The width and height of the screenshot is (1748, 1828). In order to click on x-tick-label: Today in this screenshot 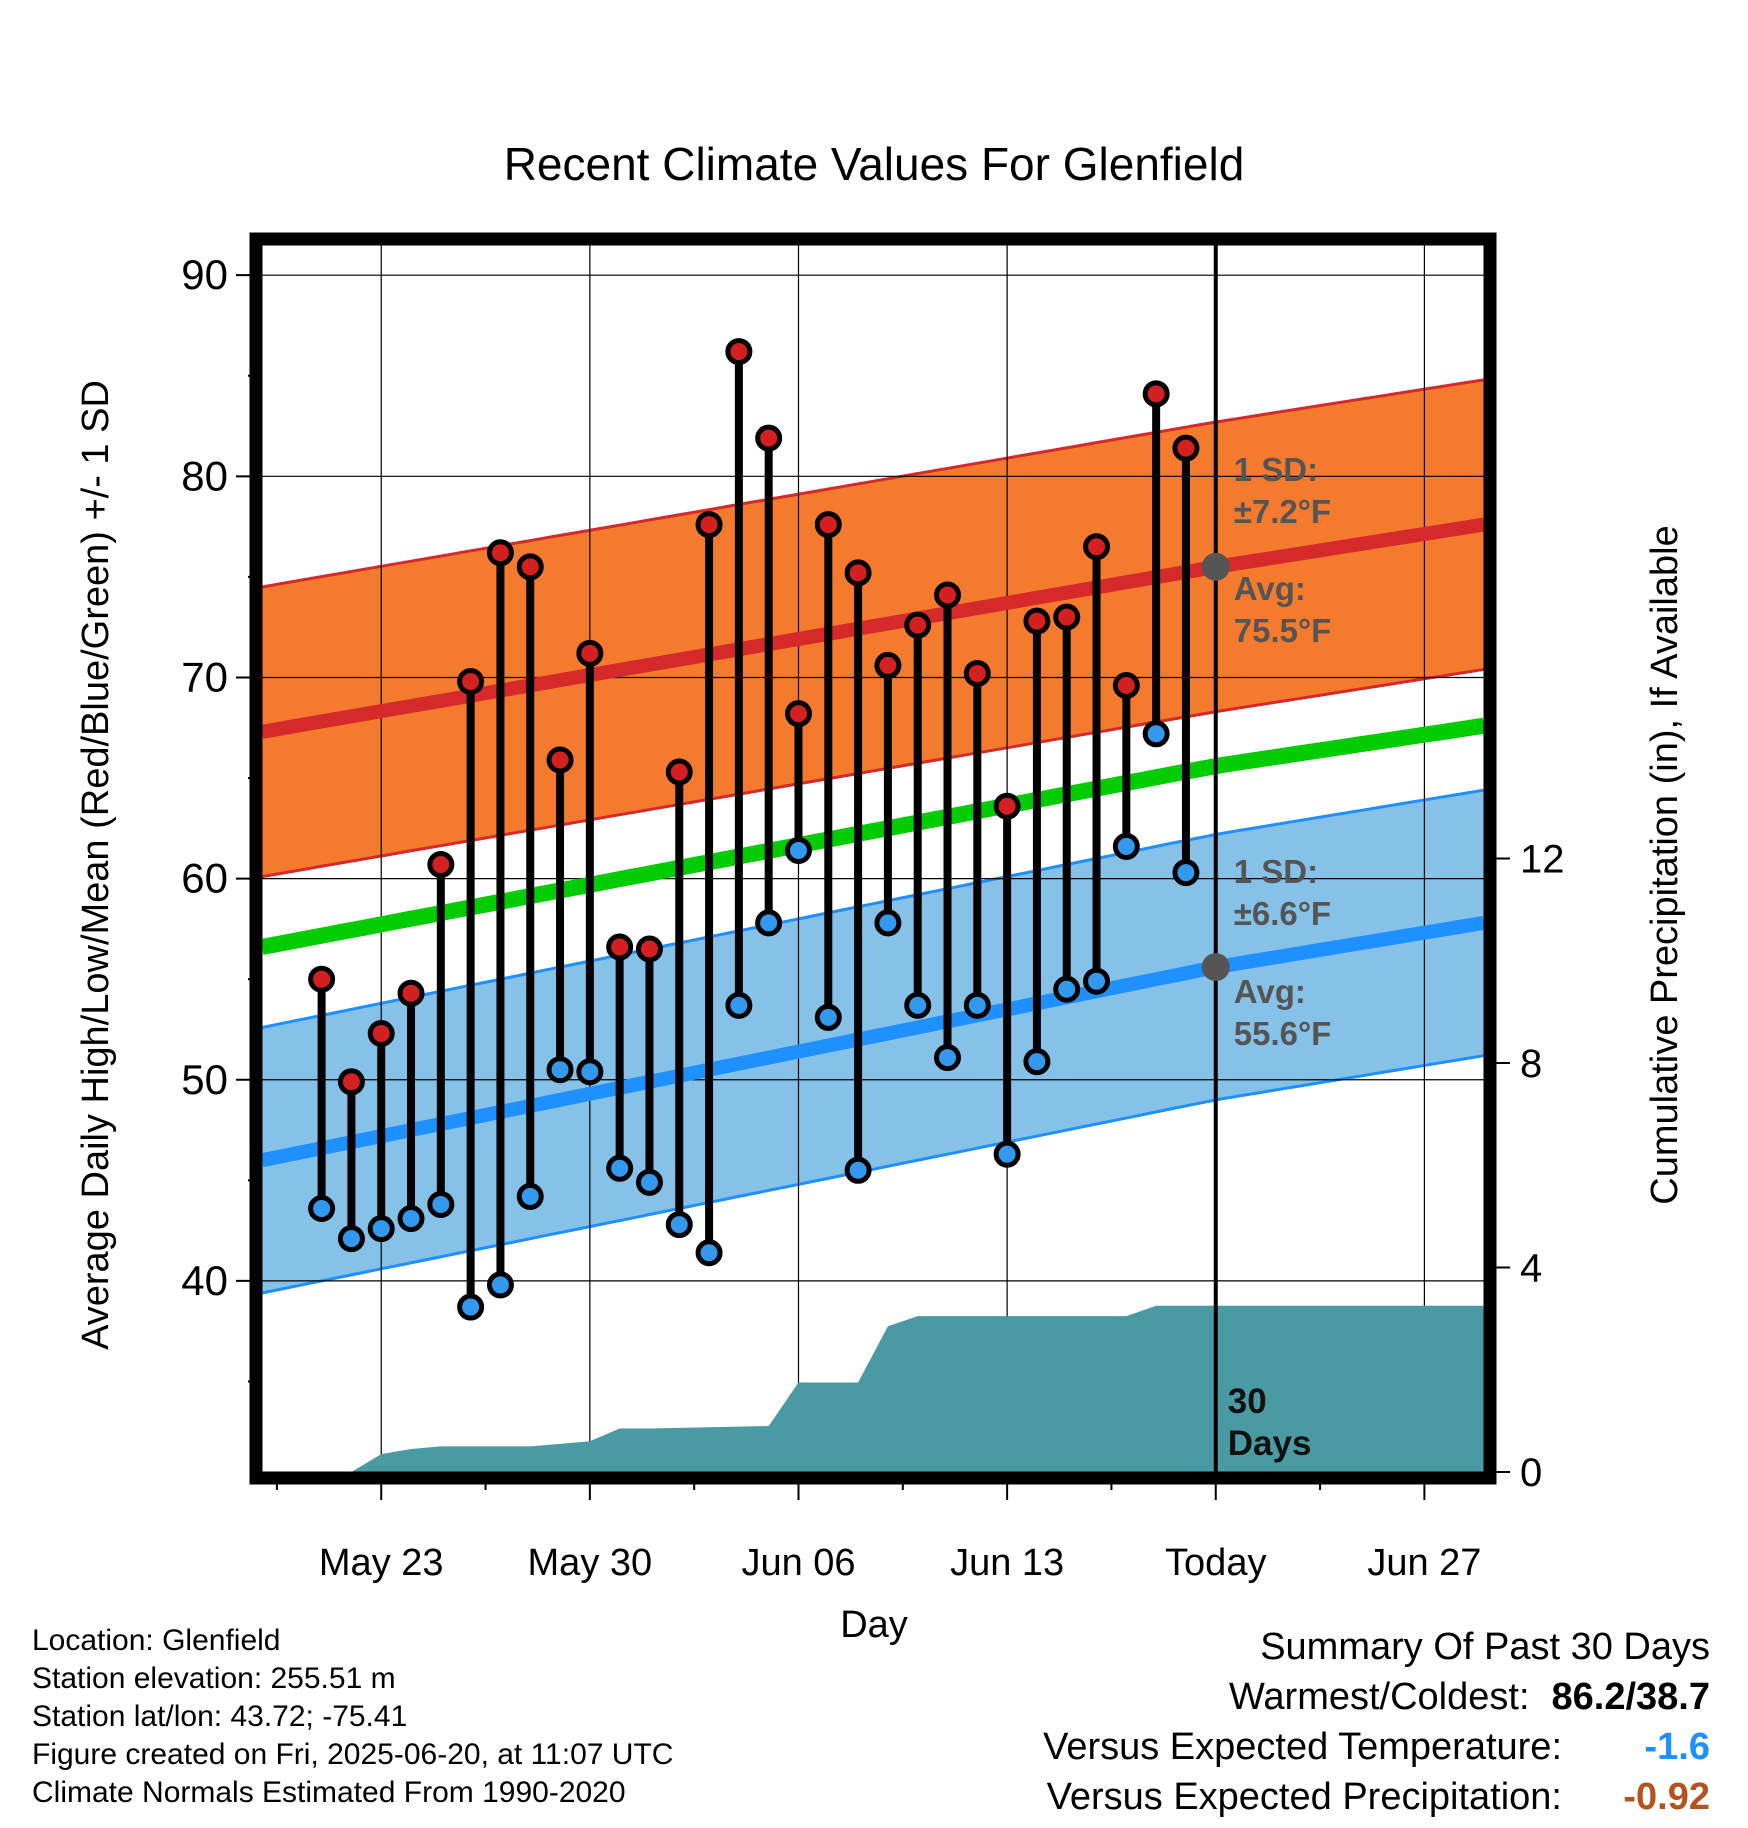, I will do `click(1215, 1563)`.